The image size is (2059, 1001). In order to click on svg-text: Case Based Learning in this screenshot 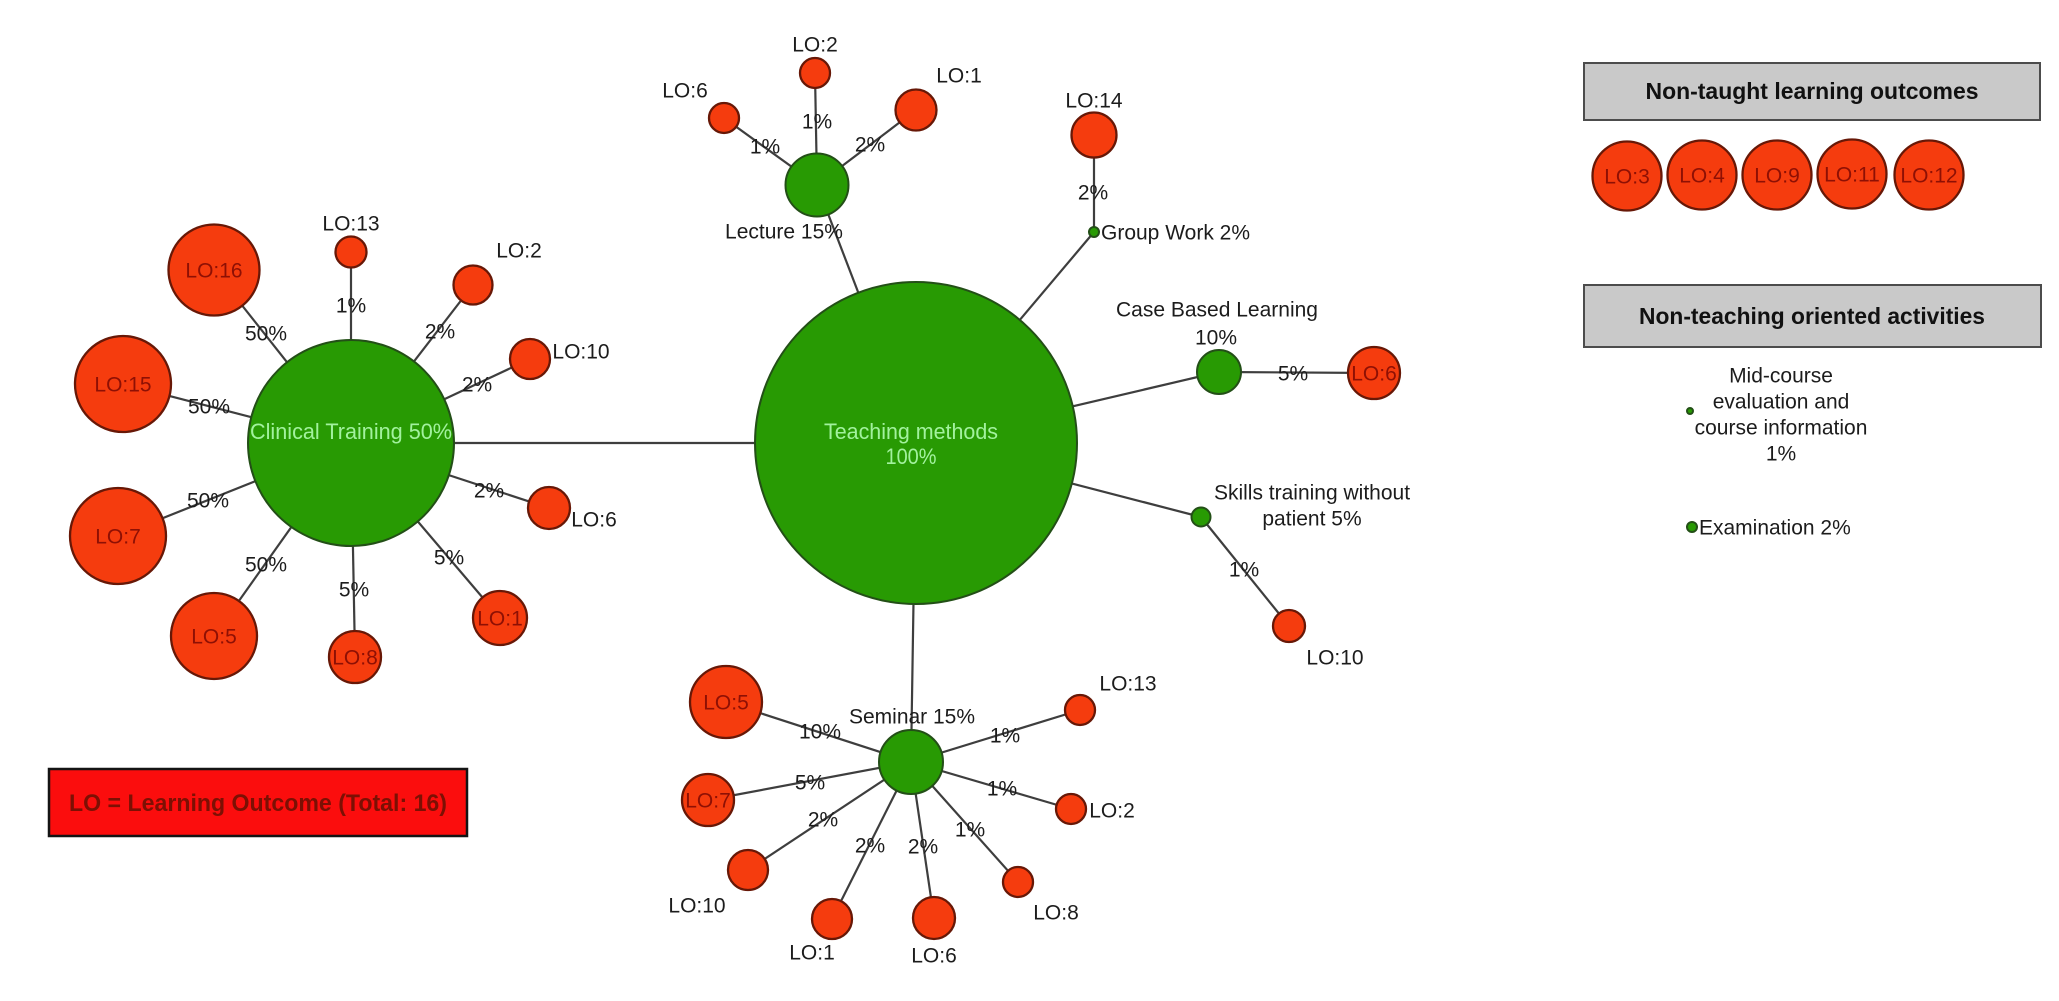, I will do `click(1217, 310)`.